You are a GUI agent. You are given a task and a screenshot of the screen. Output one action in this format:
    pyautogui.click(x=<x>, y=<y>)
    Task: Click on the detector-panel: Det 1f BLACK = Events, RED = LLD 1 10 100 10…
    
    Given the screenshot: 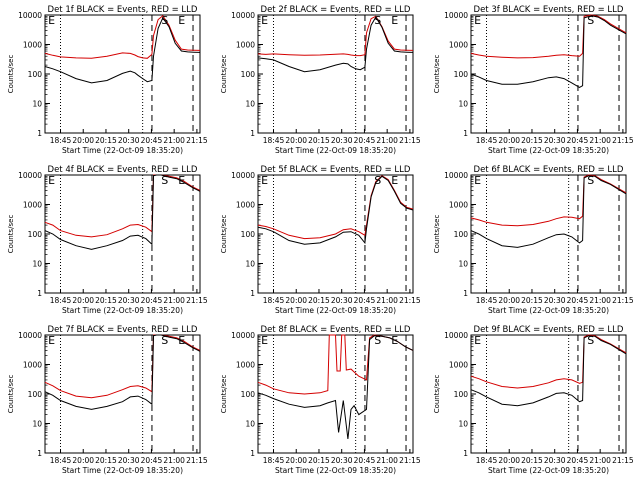 What is the action you would take?
    pyautogui.click(x=107, y=80)
    